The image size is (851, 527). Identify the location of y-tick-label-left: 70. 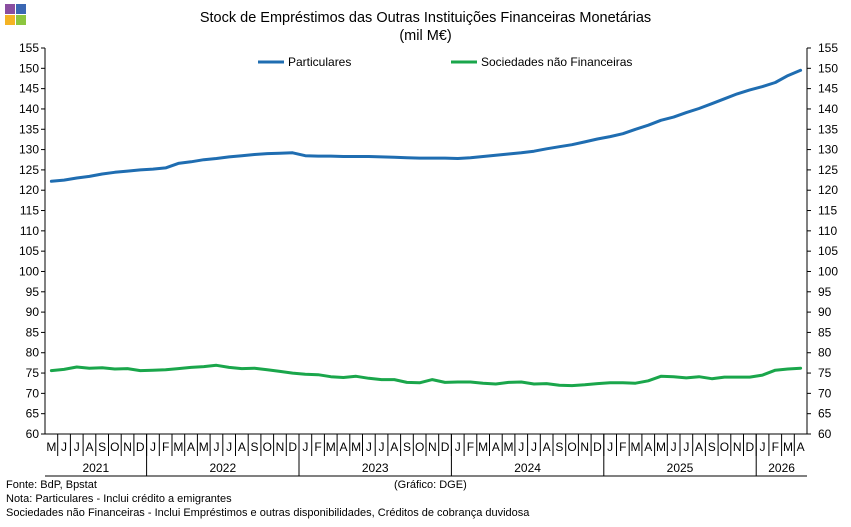
(33, 393).